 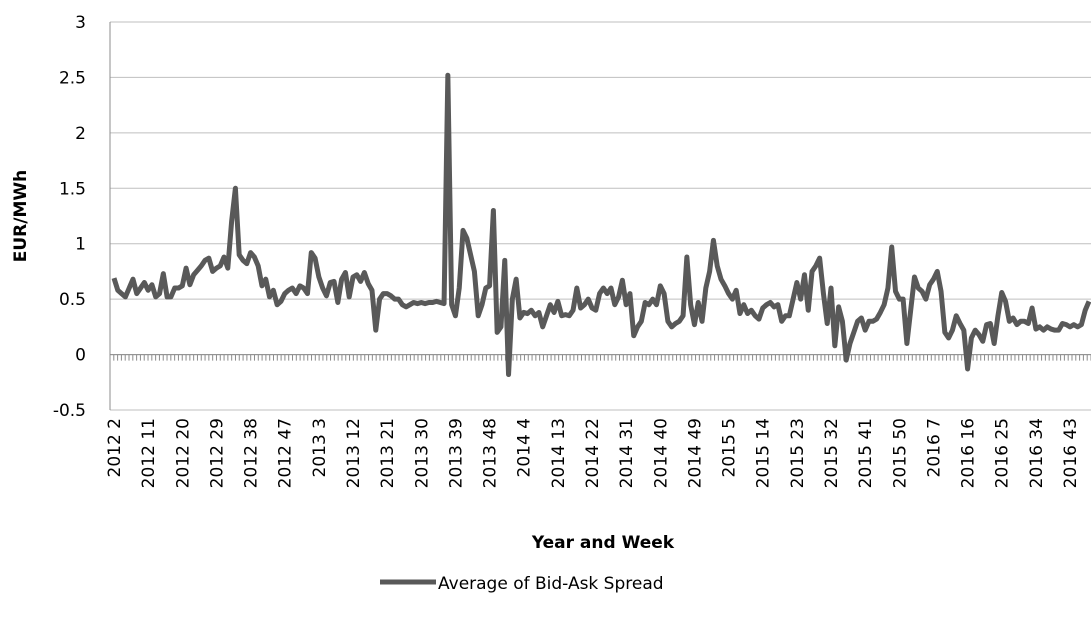 I want to click on x-tick-label: 2015 32, so click(x=832, y=453).